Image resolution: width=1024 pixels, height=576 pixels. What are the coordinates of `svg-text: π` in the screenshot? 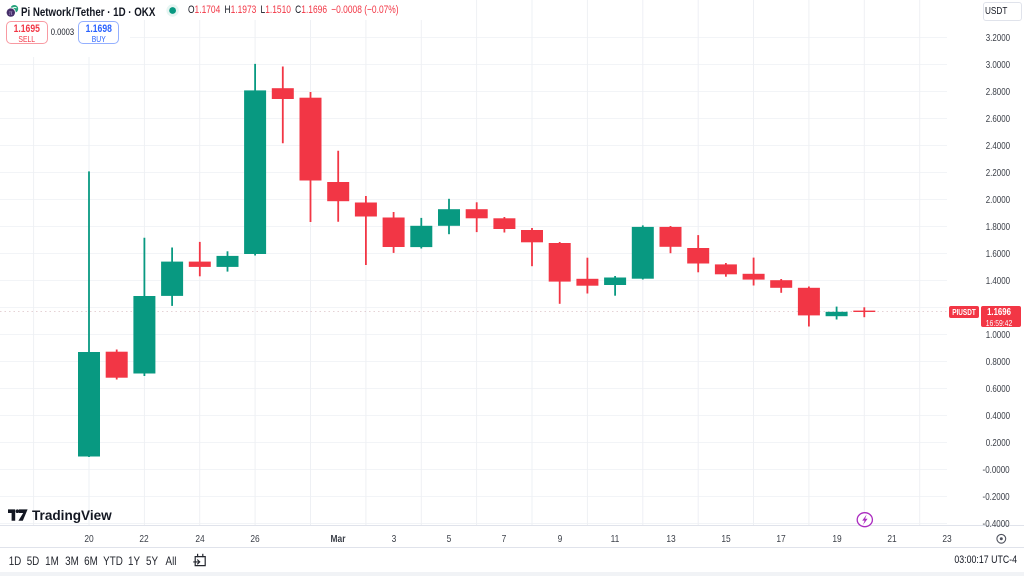 It's located at (11, 13).